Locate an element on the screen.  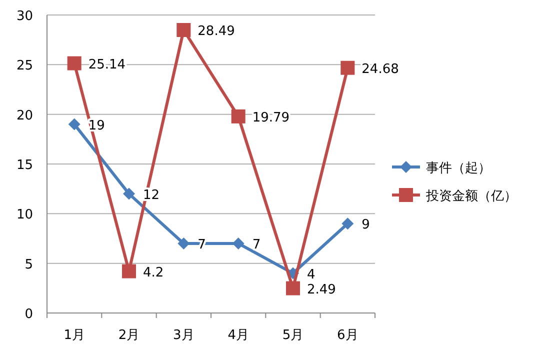
y-tick-label: 25 is located at coordinates (24, 66).